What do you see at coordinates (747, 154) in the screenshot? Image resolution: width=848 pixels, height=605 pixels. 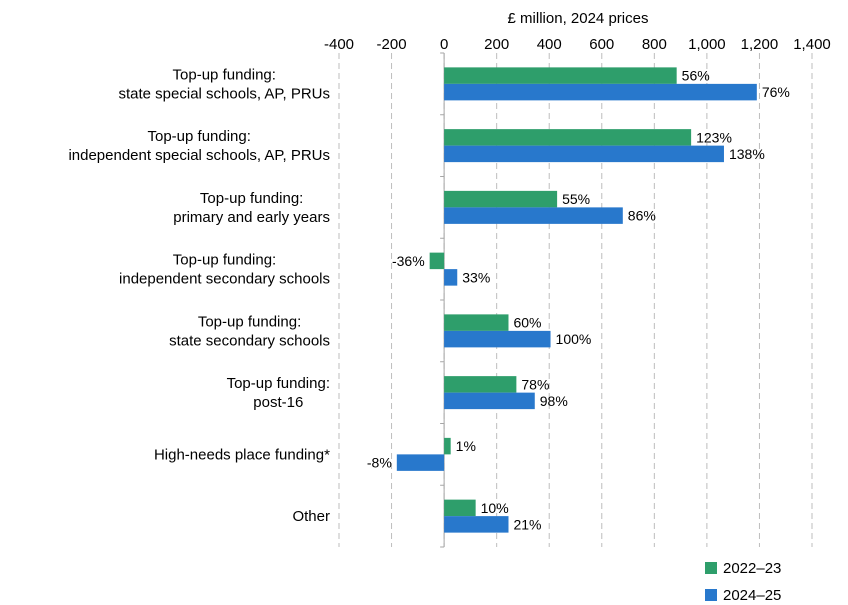 I see `data-label: 138%` at bounding box center [747, 154].